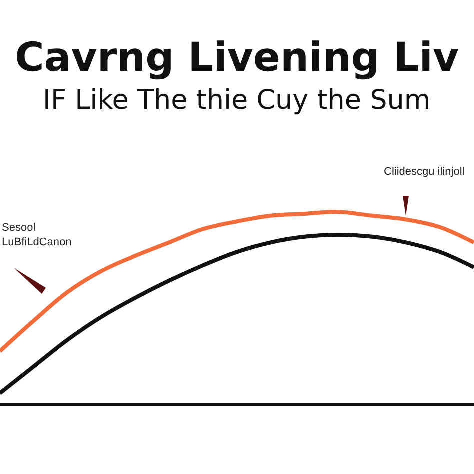 This screenshot has height=474, width=474. What do you see at coordinates (424, 172) in the screenshot?
I see `text: Cliidescgu ilinjoll` at bounding box center [424, 172].